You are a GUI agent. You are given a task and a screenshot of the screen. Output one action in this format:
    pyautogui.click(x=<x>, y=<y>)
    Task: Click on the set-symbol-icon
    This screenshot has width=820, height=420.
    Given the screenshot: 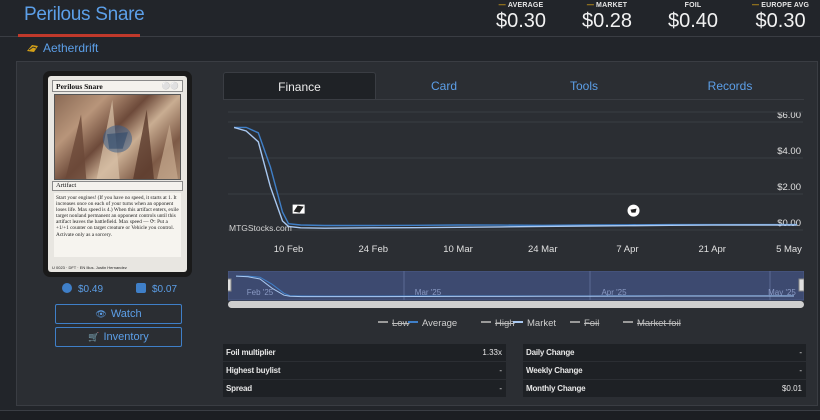 What is the action you would take?
    pyautogui.click(x=32, y=48)
    